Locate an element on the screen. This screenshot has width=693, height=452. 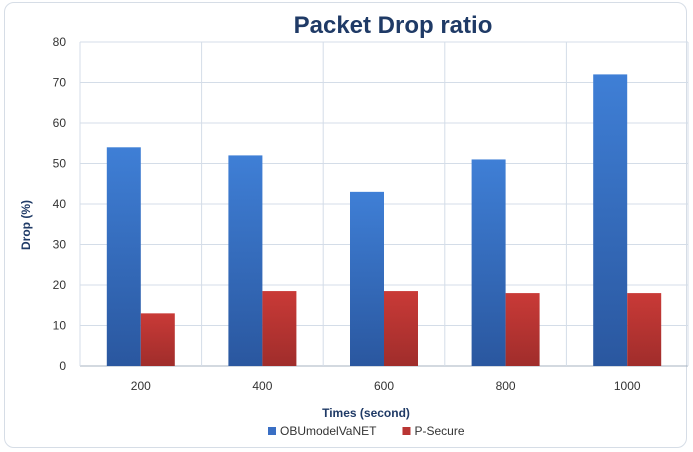
legend: OBUmodelVaNET P-Secure is located at coordinates (366, 431).